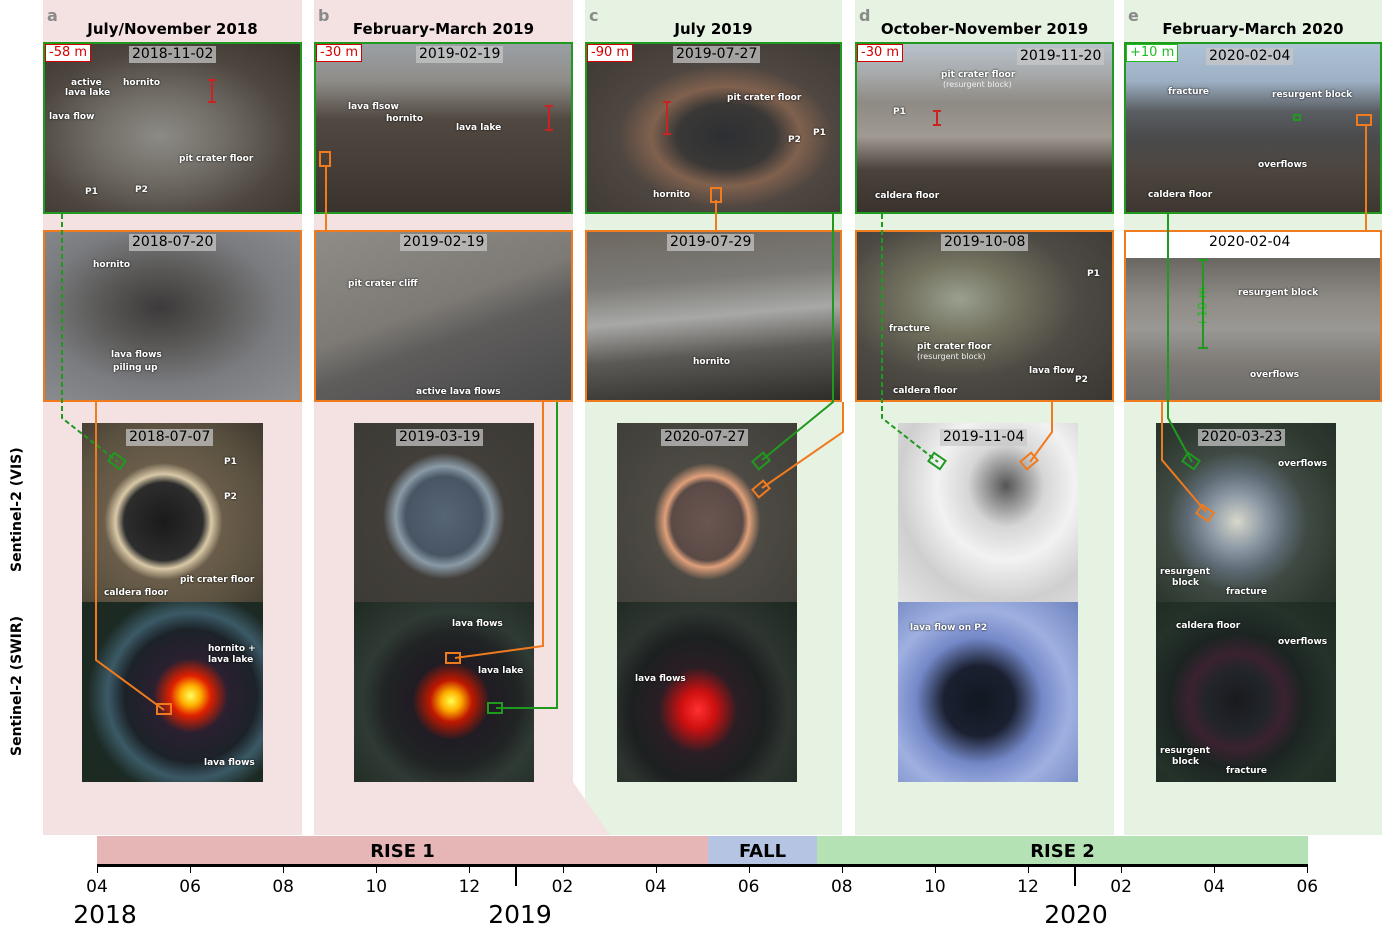 This screenshot has width=1399, height=936. What do you see at coordinates (324, 15) in the screenshot?
I see `panel-letter-b: b` at bounding box center [324, 15].